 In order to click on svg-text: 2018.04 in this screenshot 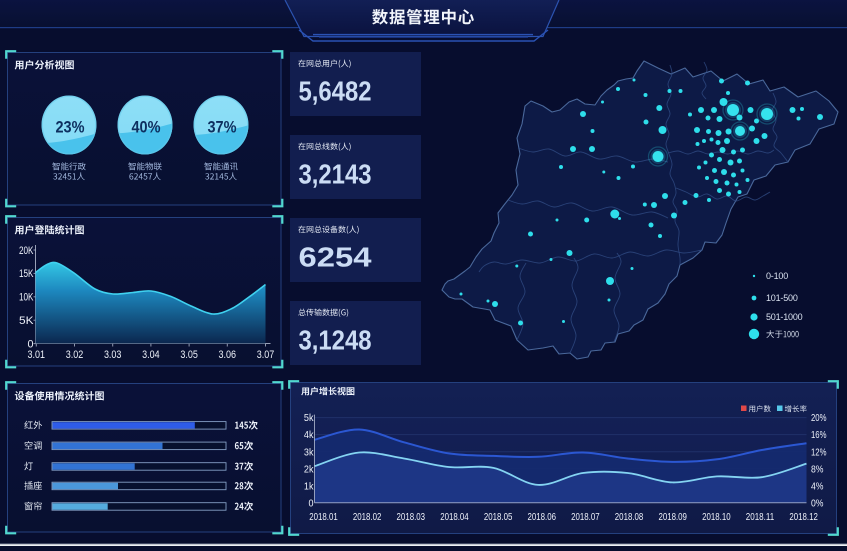, I will do `click(454, 517)`.